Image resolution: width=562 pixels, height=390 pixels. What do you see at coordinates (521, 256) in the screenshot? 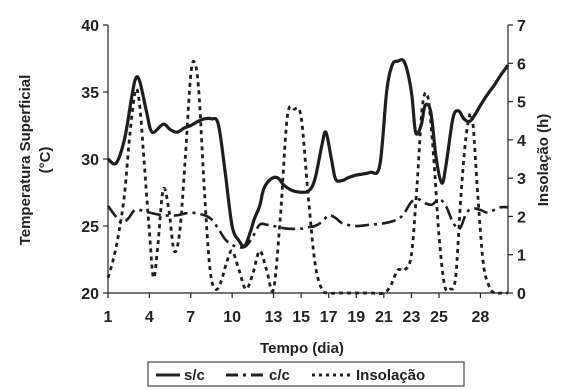
I see `right-y-tick-label: 1` at bounding box center [521, 256].